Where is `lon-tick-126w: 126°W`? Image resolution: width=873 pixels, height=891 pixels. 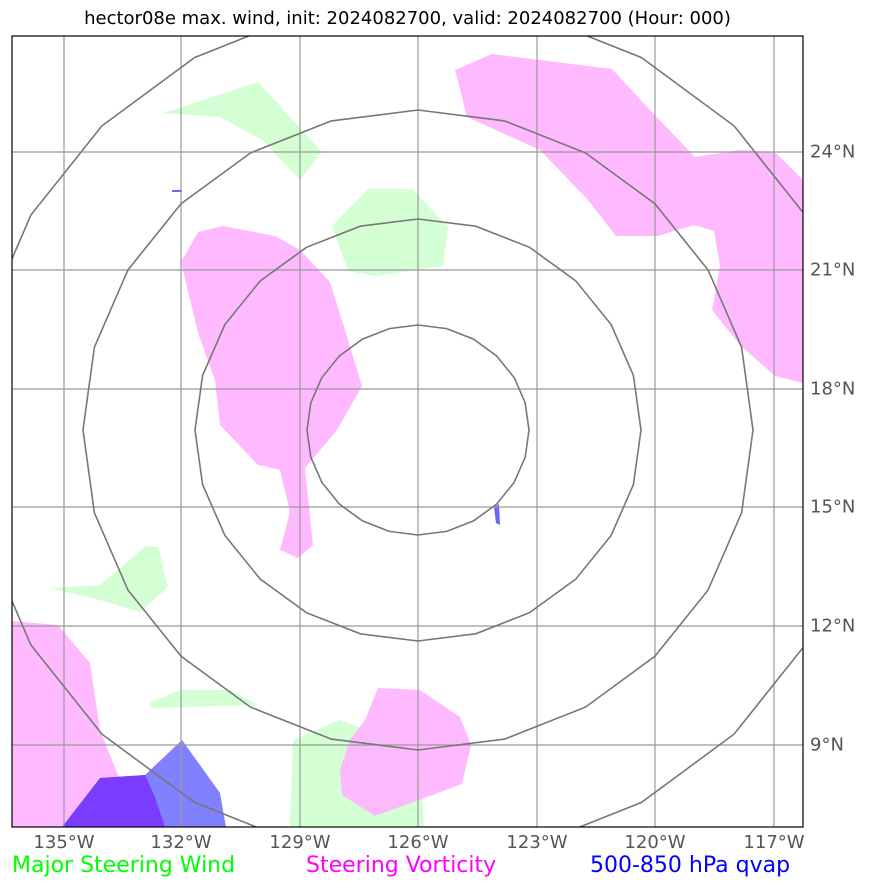
lon-tick-126w: 126°W is located at coordinates (418, 842).